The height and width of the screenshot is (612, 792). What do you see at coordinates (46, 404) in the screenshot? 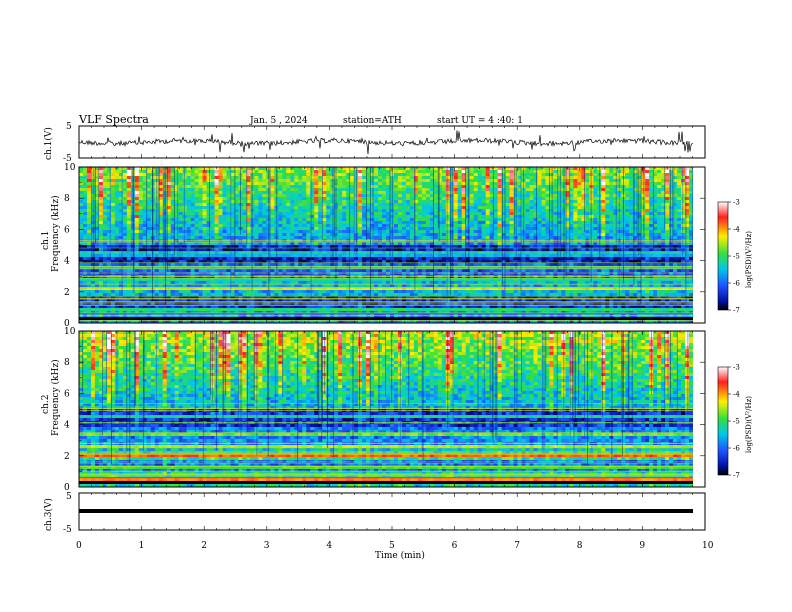
I see `ch2-channel-label: ch.2` at bounding box center [46, 404].